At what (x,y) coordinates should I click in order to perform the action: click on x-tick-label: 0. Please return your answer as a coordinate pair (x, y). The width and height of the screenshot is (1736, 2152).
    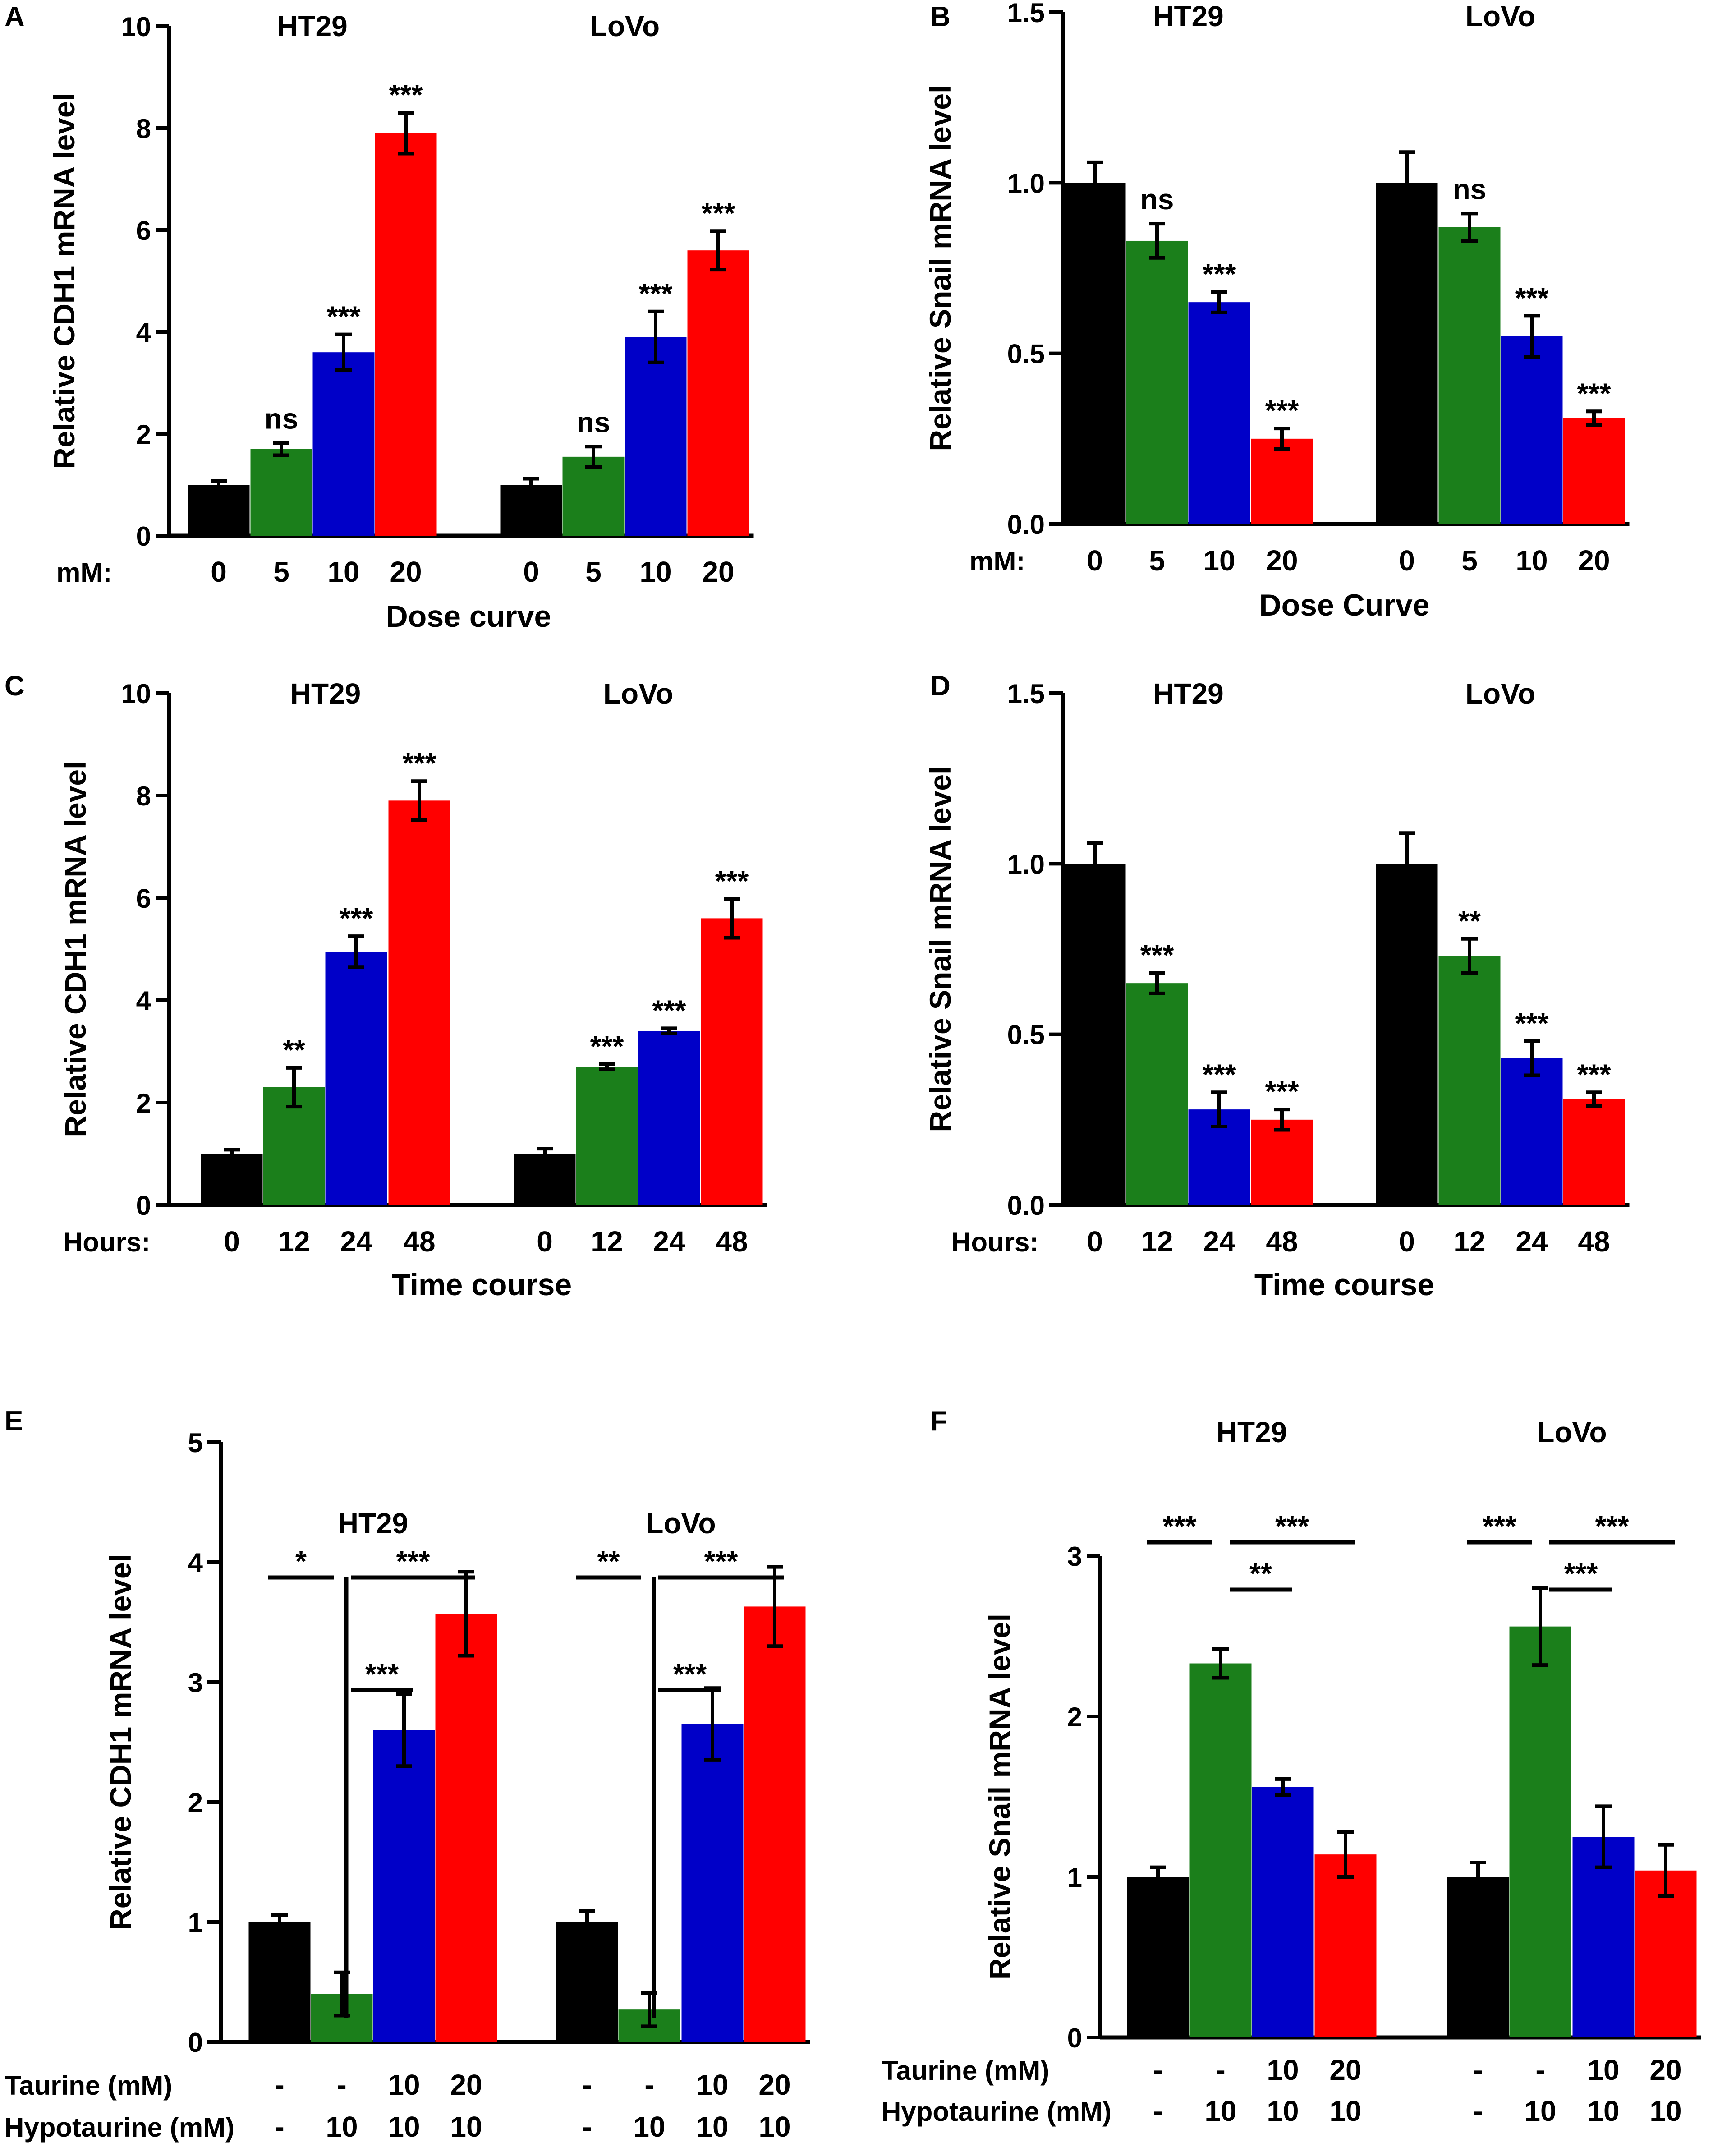
    Looking at the image, I should click on (232, 1241).